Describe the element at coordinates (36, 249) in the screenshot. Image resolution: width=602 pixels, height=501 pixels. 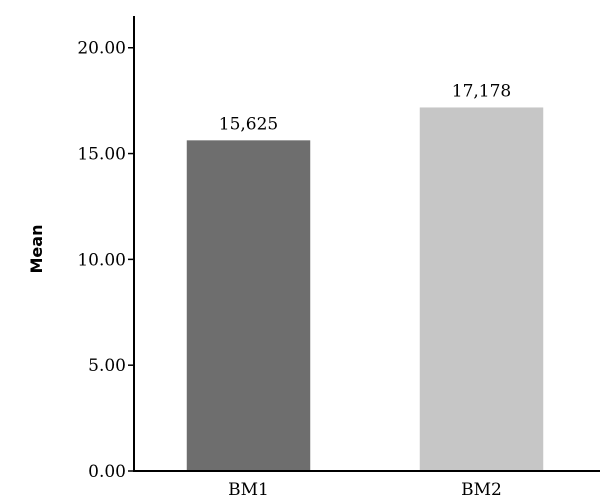
I see `y-axis-title: Mean` at that location.